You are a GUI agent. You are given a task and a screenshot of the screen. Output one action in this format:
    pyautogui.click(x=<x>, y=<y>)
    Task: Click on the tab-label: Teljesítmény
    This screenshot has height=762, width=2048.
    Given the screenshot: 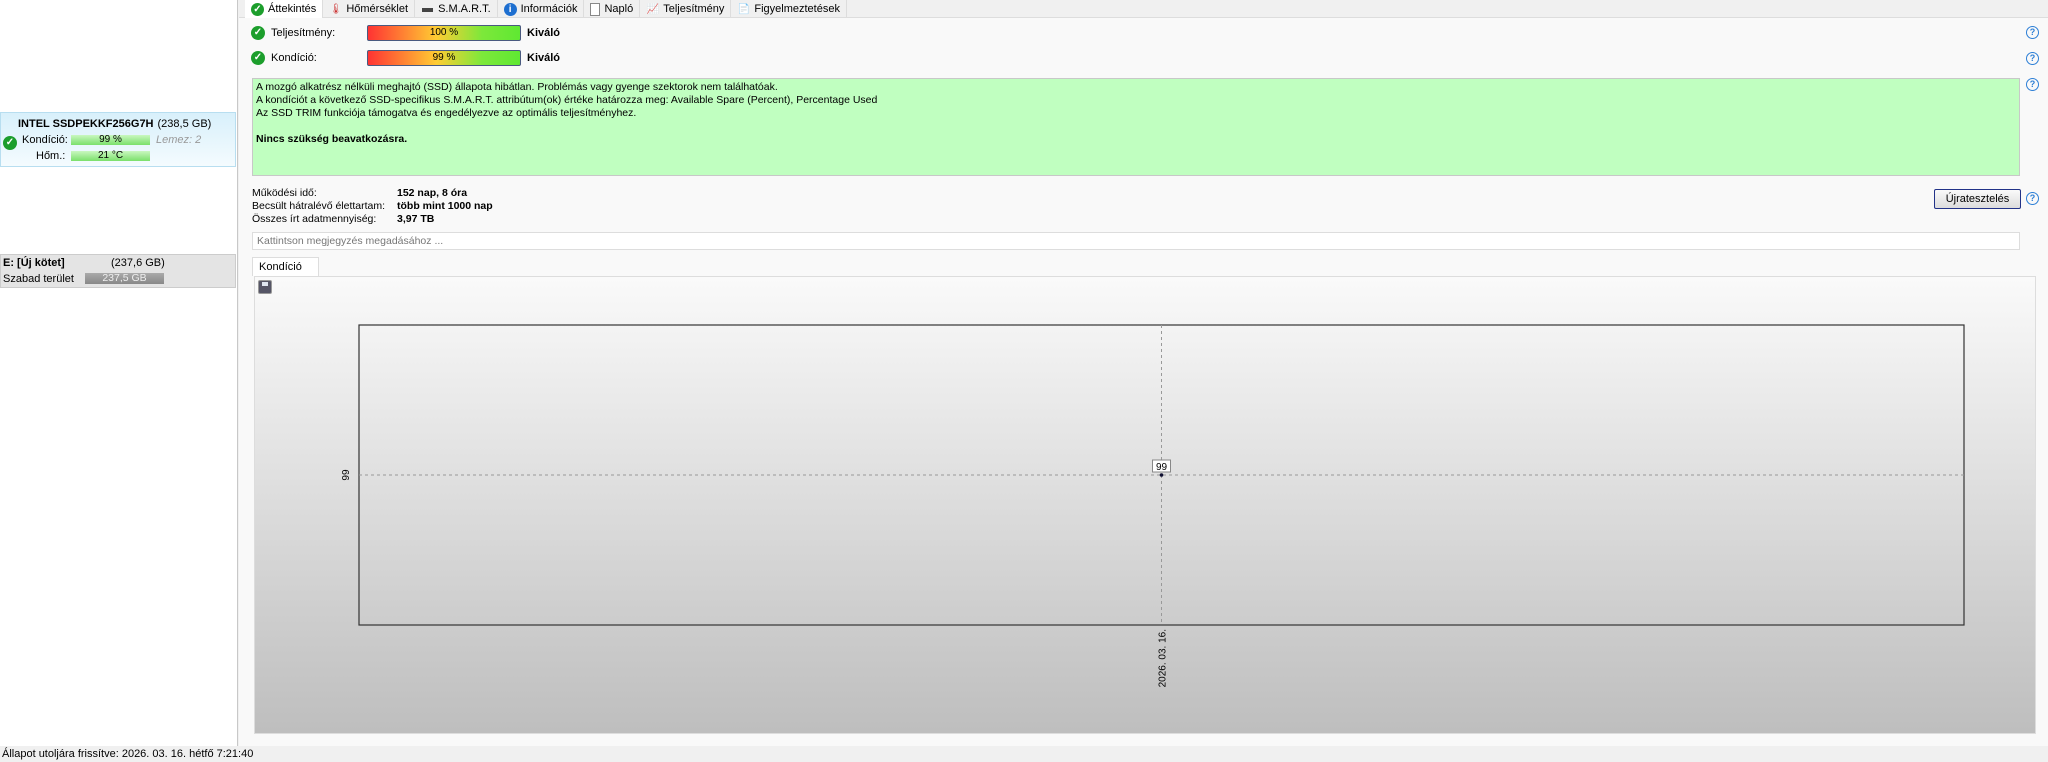 What is the action you would take?
    pyautogui.click(x=694, y=9)
    